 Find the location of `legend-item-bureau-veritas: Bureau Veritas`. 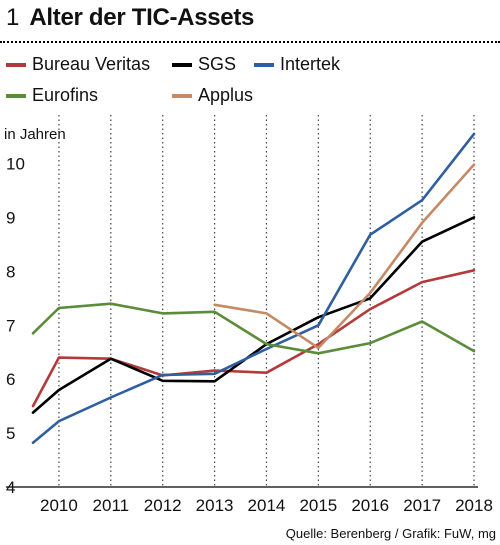

legend-item-bureau-veritas: Bureau Veritas is located at coordinates (78, 64).